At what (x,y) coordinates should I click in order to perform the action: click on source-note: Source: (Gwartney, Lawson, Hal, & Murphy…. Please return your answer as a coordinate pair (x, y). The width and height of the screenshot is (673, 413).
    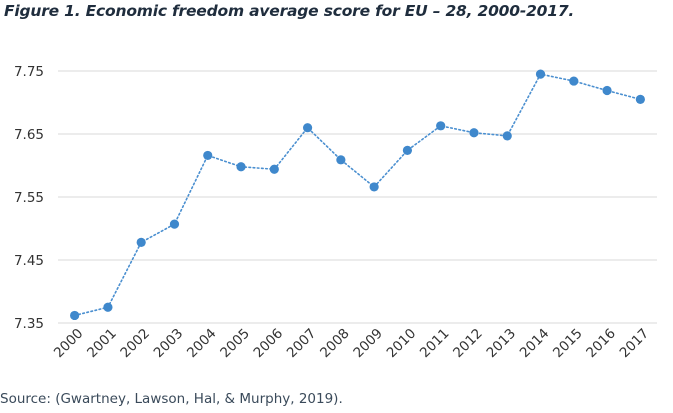
    Looking at the image, I should click on (171, 399).